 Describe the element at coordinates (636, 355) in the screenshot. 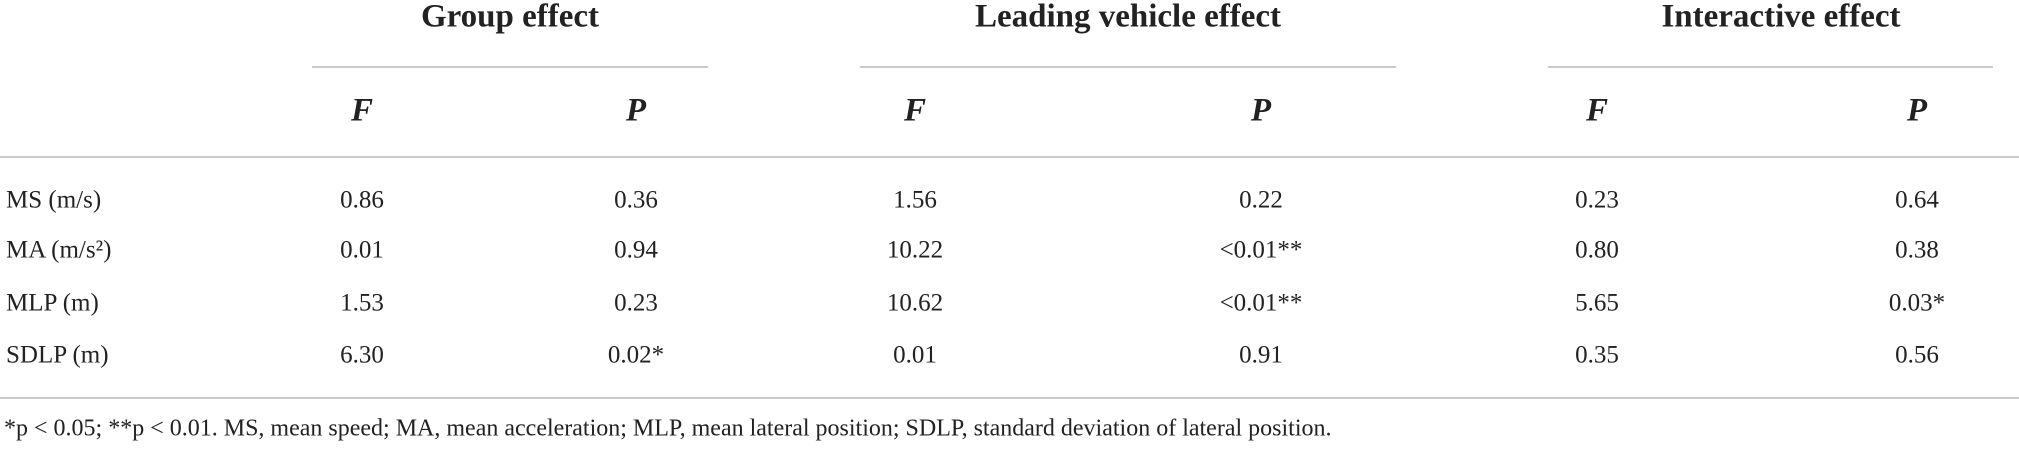

I see `cell: 0.02*` at that location.